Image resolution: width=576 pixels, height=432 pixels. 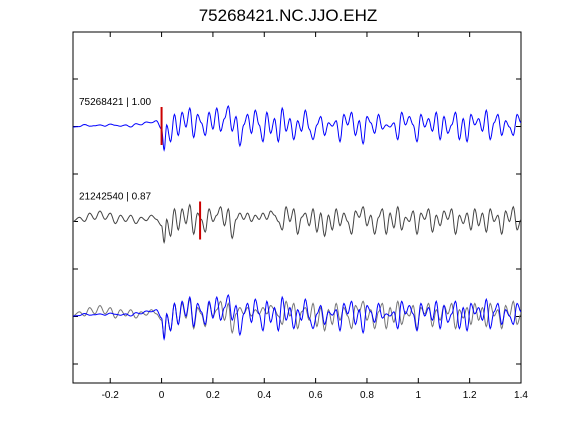 What do you see at coordinates (316, 395) in the screenshot?
I see `x-tick-label: 0.6` at bounding box center [316, 395].